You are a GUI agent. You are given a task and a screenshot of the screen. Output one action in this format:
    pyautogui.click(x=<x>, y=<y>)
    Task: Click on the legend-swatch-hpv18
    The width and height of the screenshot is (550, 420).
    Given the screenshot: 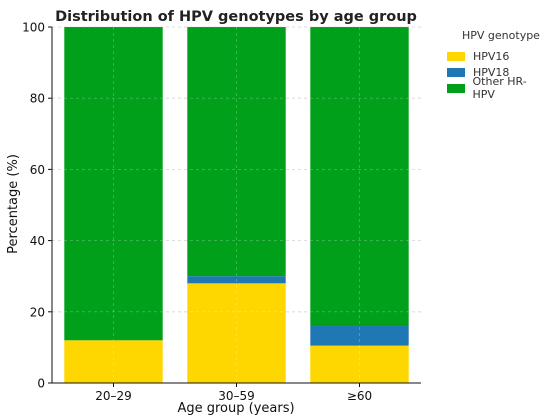 What is the action you would take?
    pyautogui.click(x=456, y=72)
    